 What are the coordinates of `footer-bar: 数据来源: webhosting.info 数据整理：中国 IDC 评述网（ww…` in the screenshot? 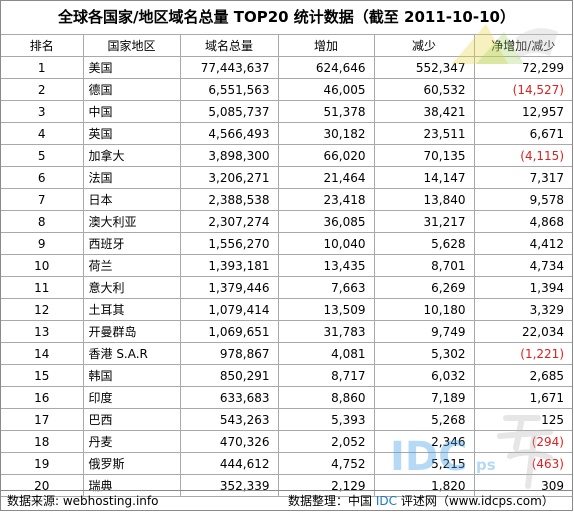 It's located at (286, 500).